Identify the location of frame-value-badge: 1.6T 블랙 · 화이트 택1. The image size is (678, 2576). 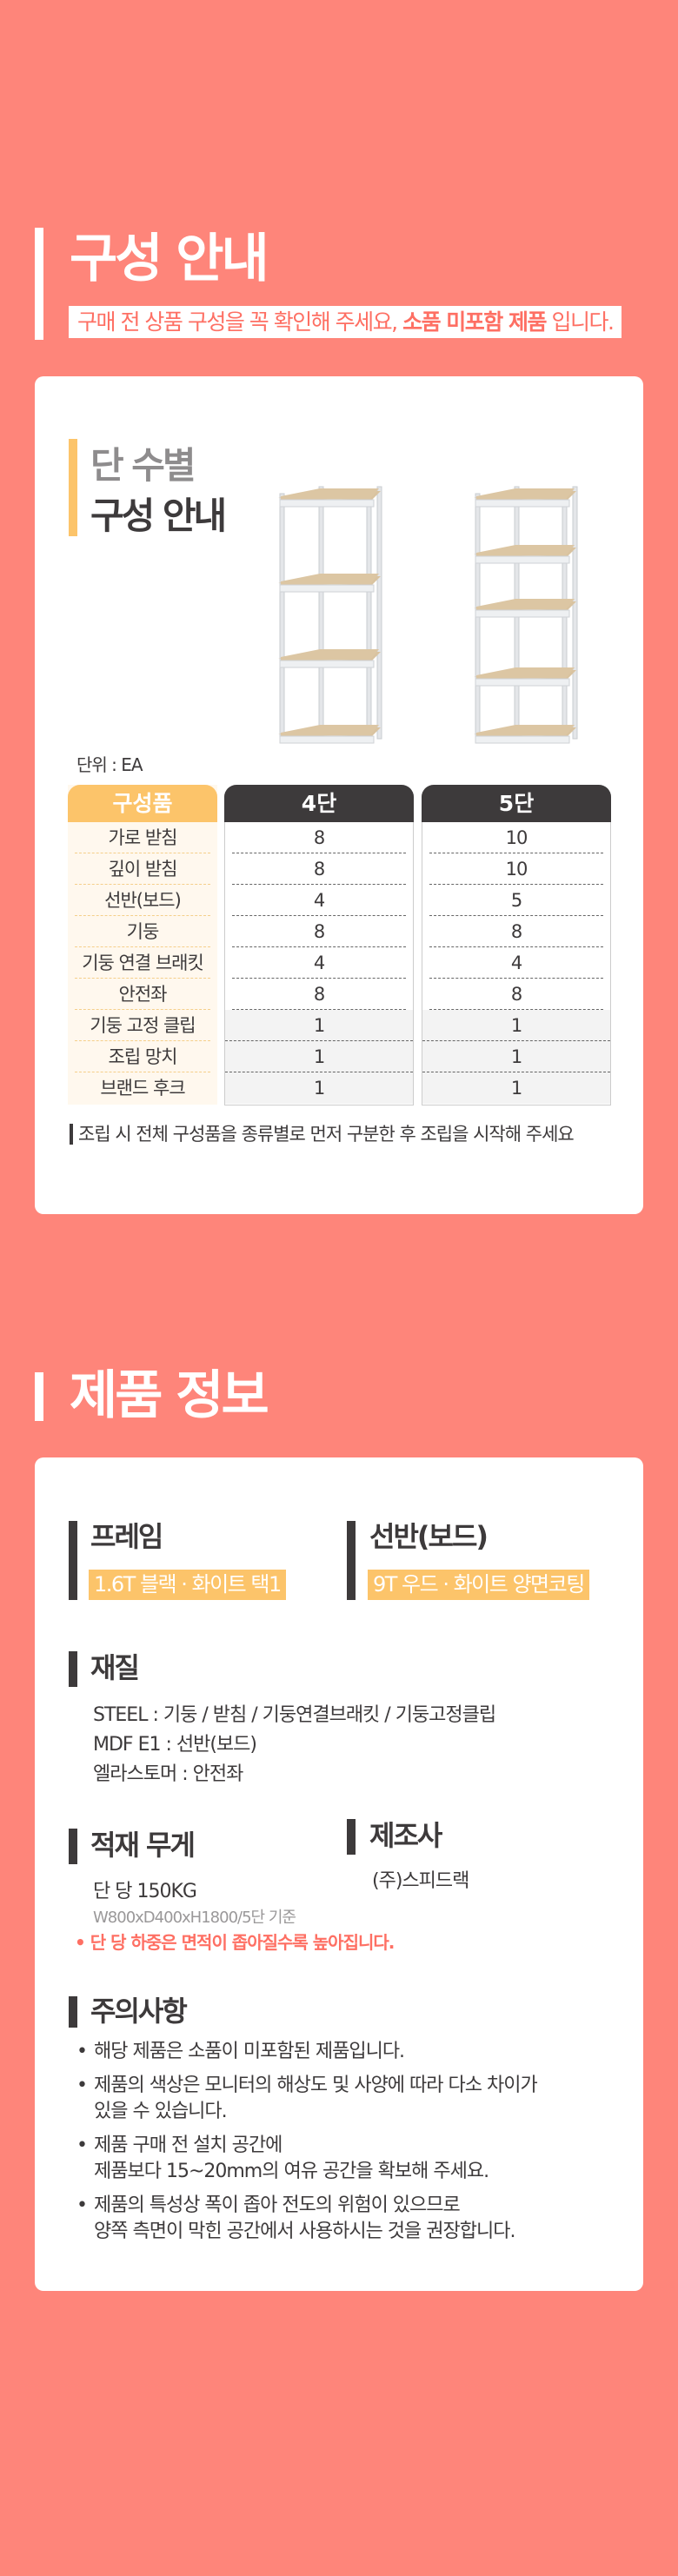
(187, 1585).